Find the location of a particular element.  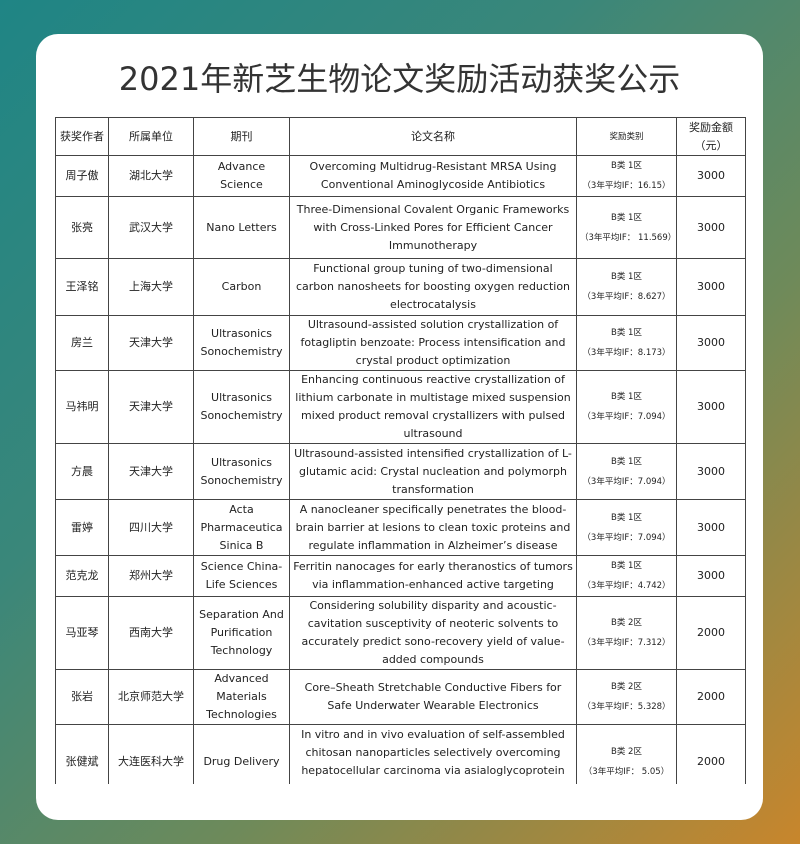

header-unit: 所属单位 is located at coordinates (151, 136).